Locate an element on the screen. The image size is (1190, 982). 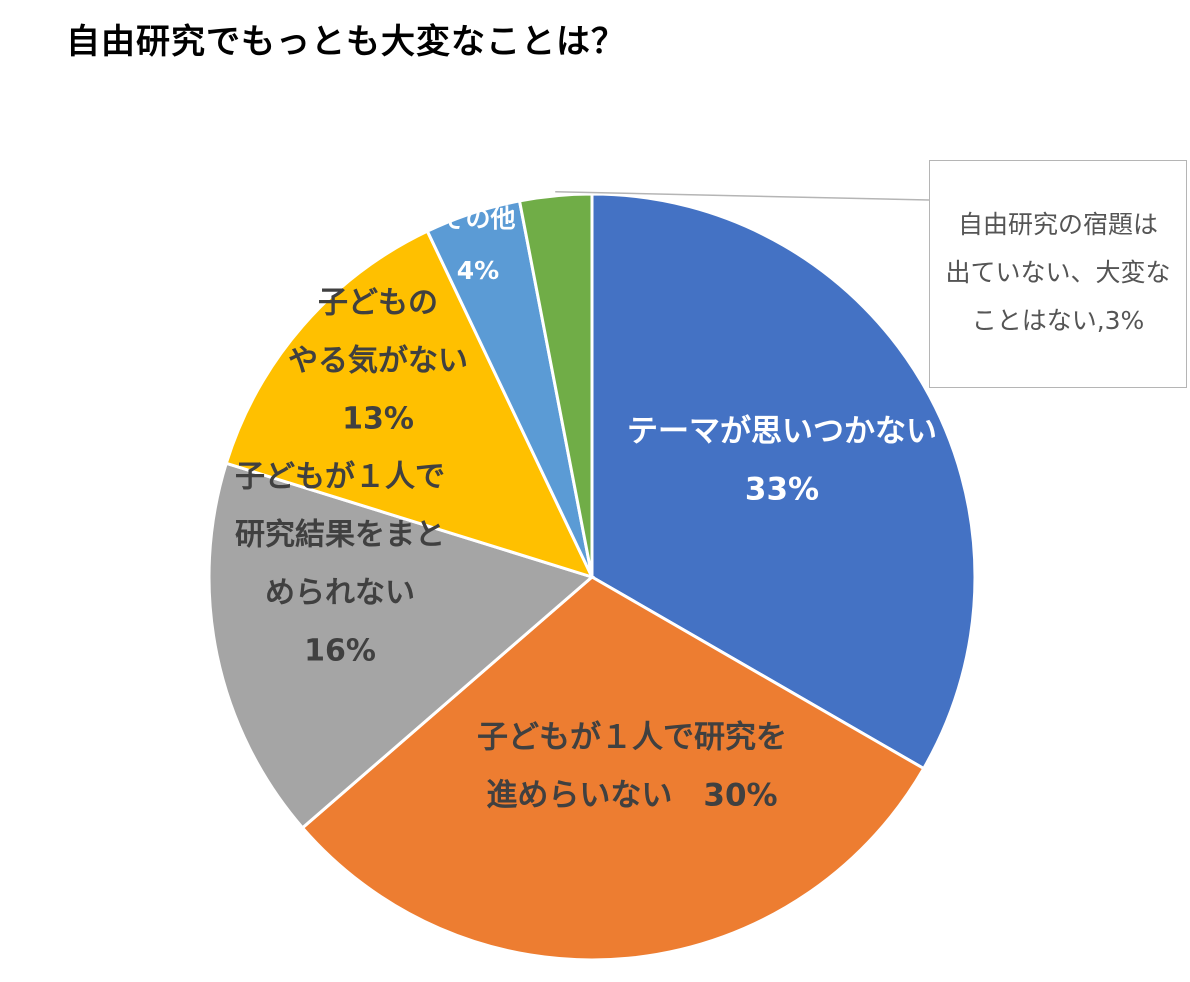
slice-label: 進めらいない 30% is located at coordinates (631, 796).